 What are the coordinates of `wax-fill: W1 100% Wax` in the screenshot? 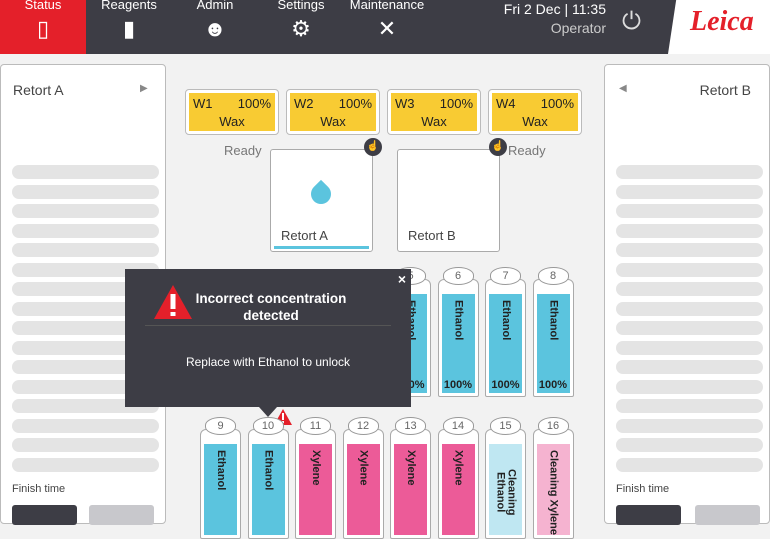 It's located at (232, 112).